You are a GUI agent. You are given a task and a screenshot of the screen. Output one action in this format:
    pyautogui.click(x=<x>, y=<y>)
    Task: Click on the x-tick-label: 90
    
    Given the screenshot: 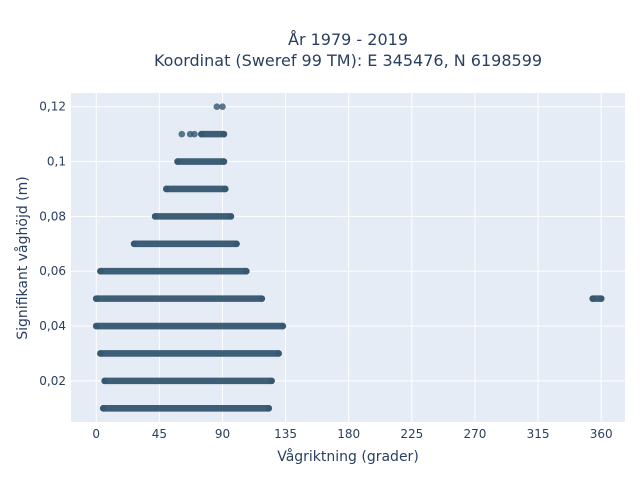 What is the action you would take?
    pyautogui.click(x=222, y=434)
    